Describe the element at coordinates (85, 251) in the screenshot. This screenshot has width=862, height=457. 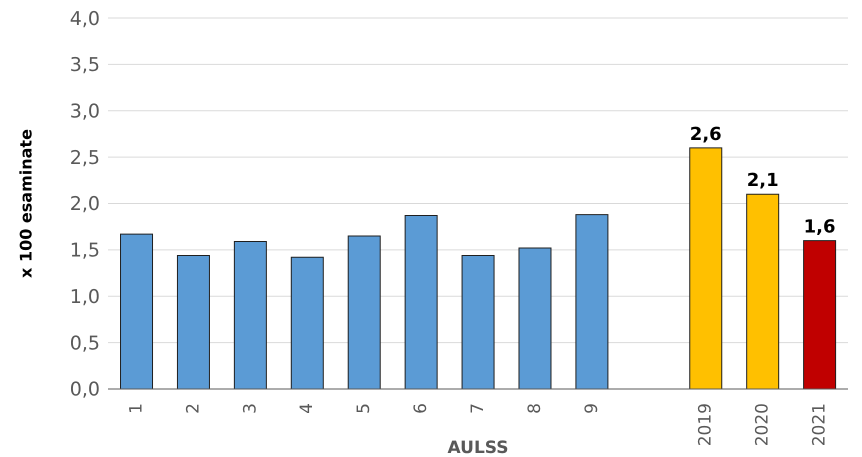
I see `y-tick-label: 1,5` at that location.